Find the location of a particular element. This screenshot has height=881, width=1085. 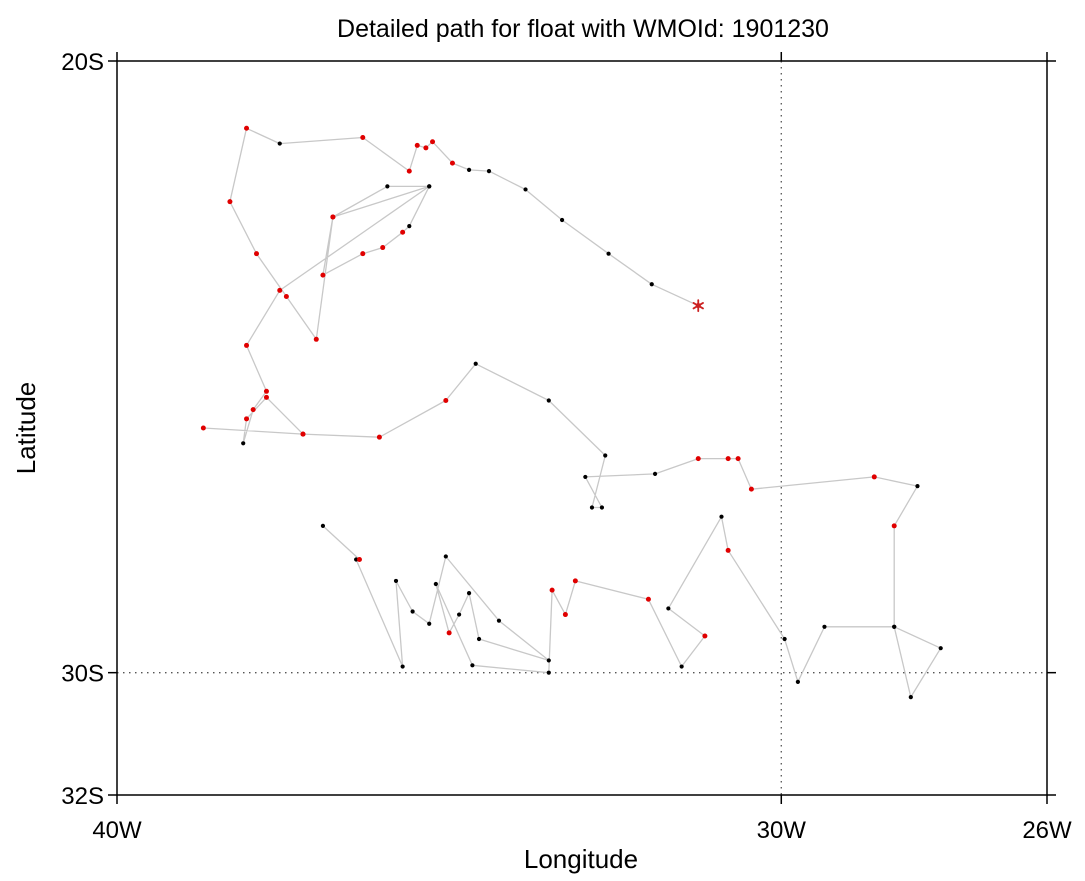

x-tick-label: 26W is located at coordinates (1047, 830).